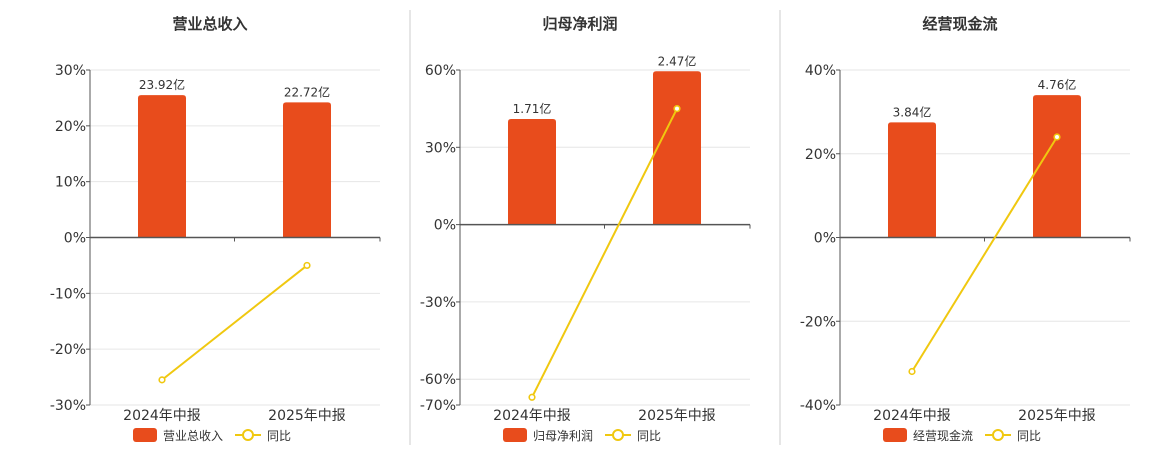 This screenshot has height=454, width=1160. I want to click on y-tick-label: -60%, so click(438, 380).